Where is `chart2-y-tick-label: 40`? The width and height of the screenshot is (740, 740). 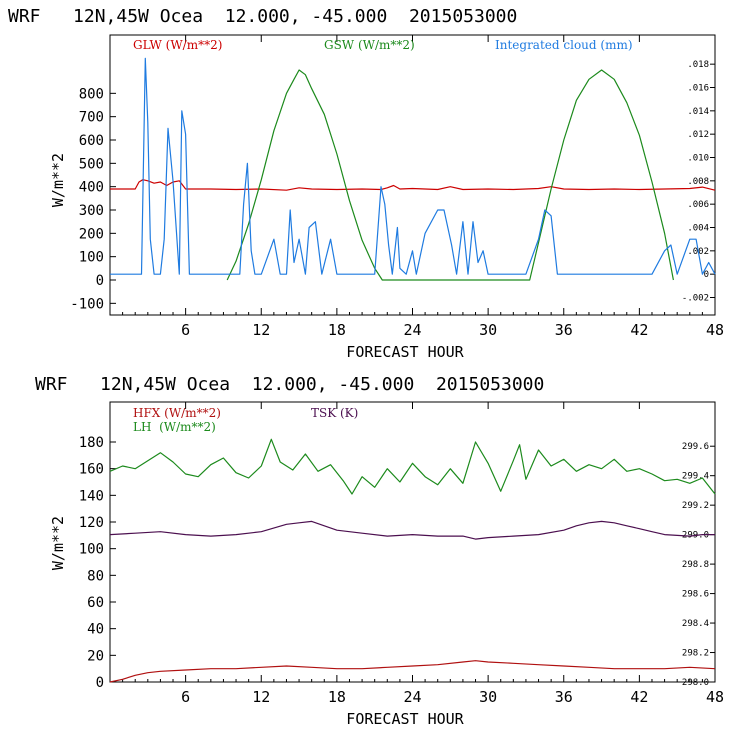 chart2-y-tick-label: 40 is located at coordinates (95, 630).